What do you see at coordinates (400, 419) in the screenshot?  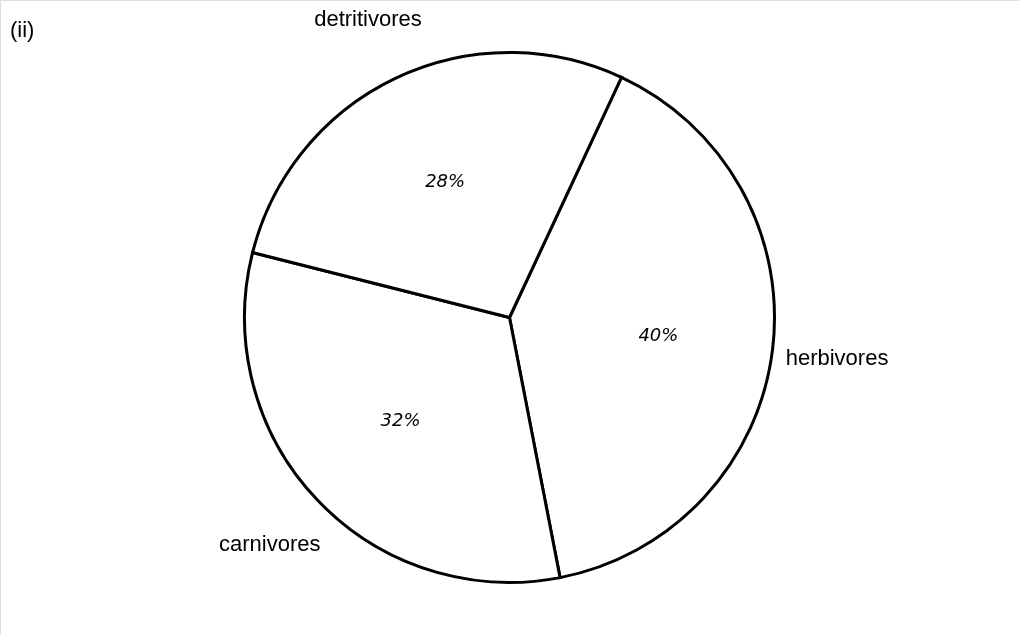 I see `data-label: 32%` at bounding box center [400, 419].